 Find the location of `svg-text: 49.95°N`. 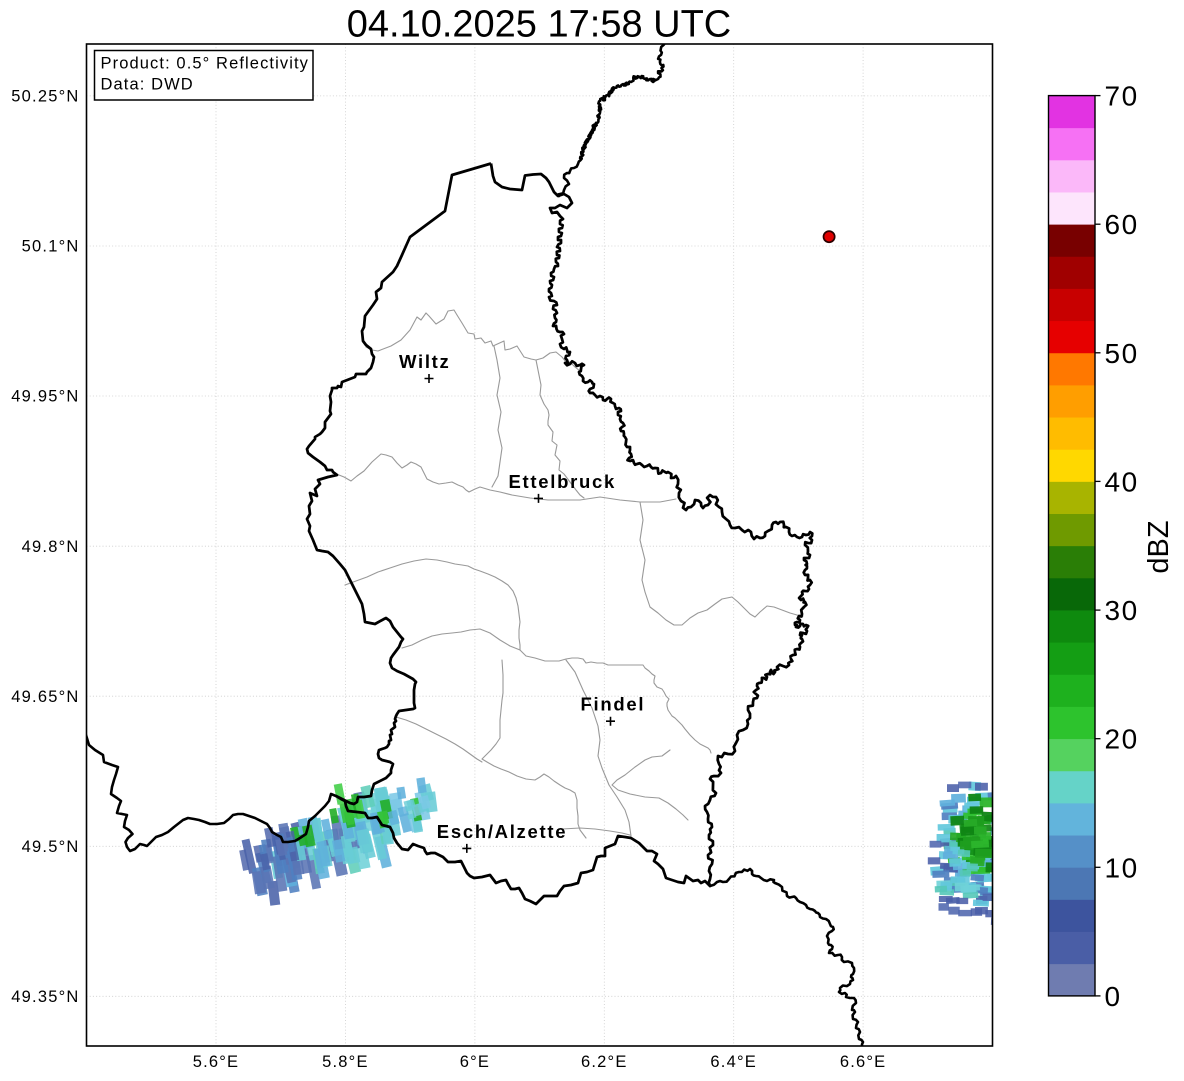

svg-text: 49.95°N is located at coordinates (45, 397).